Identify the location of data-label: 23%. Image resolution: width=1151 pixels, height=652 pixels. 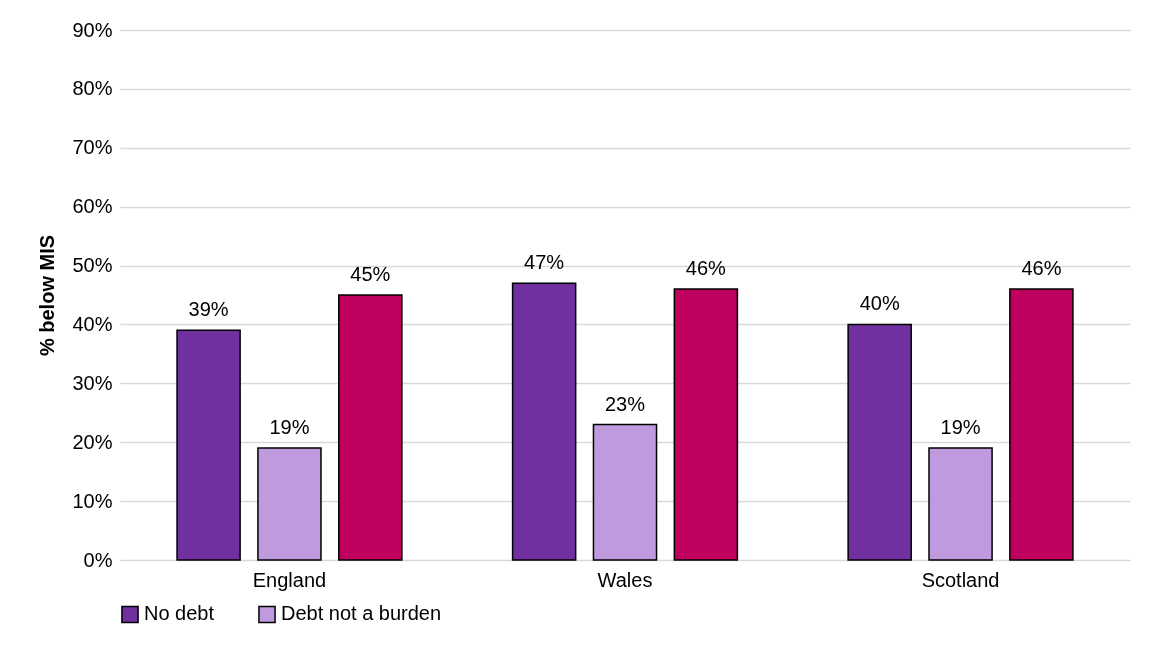
(625, 403).